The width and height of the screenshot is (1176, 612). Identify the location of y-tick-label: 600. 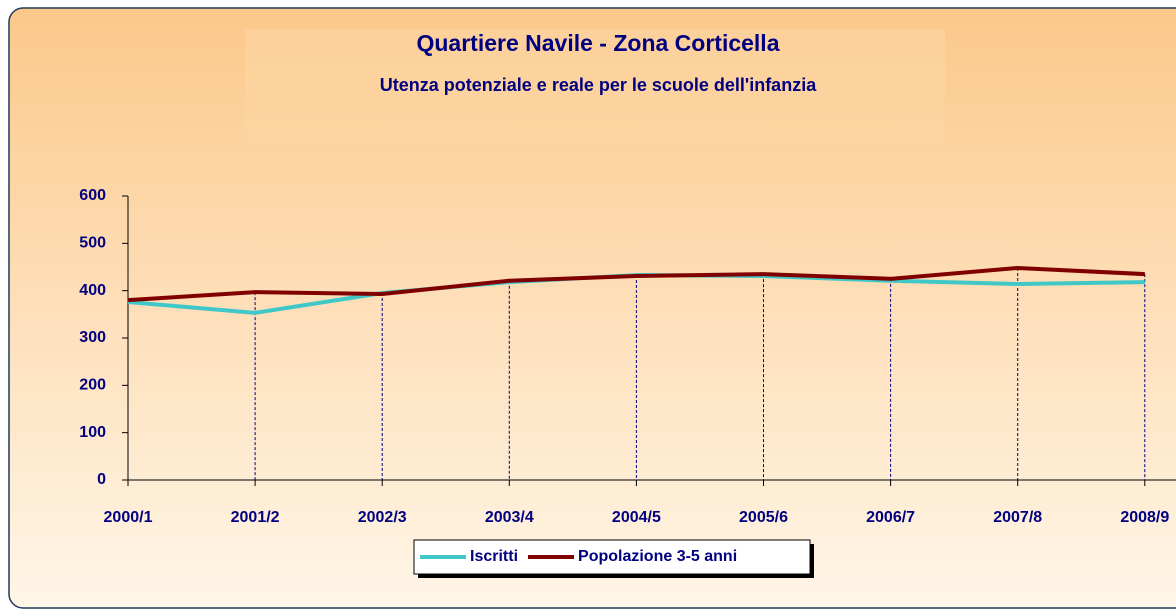
(92, 195).